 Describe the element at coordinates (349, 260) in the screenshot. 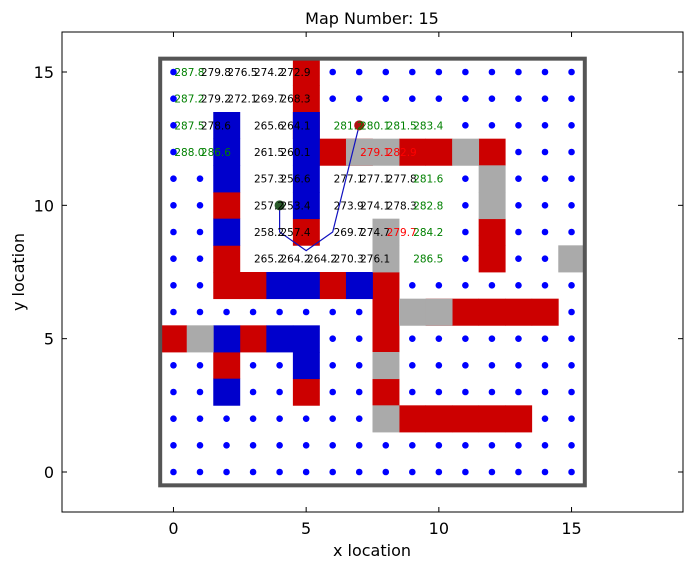

I see `cost-label: 270.3` at that location.